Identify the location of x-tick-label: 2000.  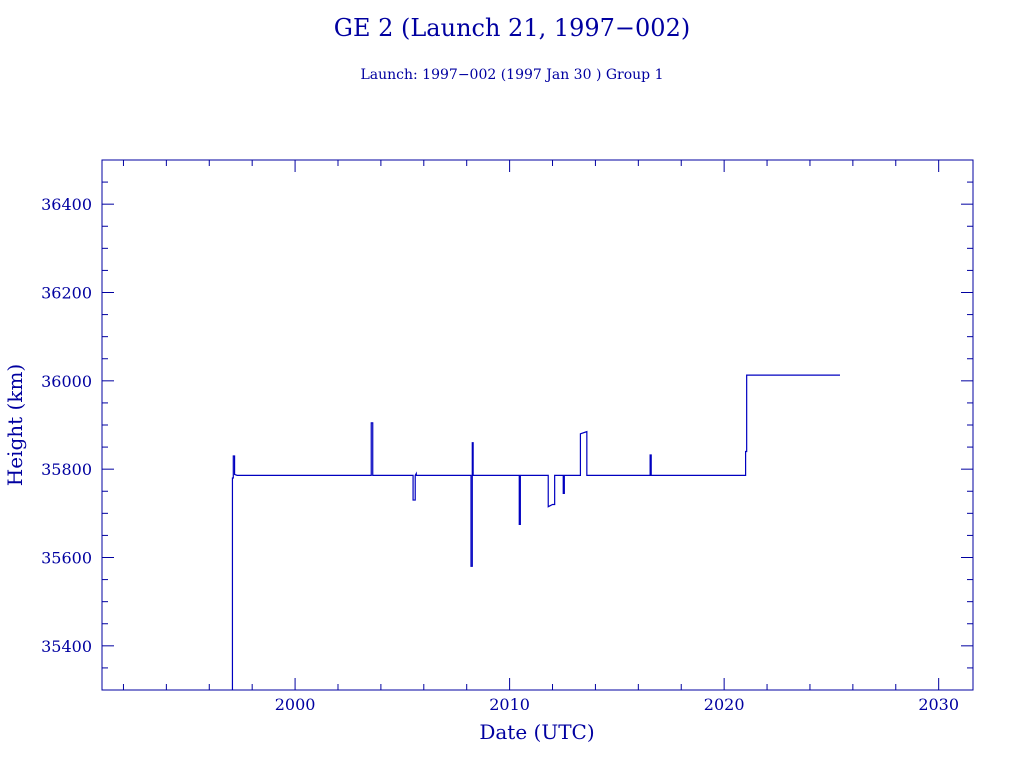
(295, 704).